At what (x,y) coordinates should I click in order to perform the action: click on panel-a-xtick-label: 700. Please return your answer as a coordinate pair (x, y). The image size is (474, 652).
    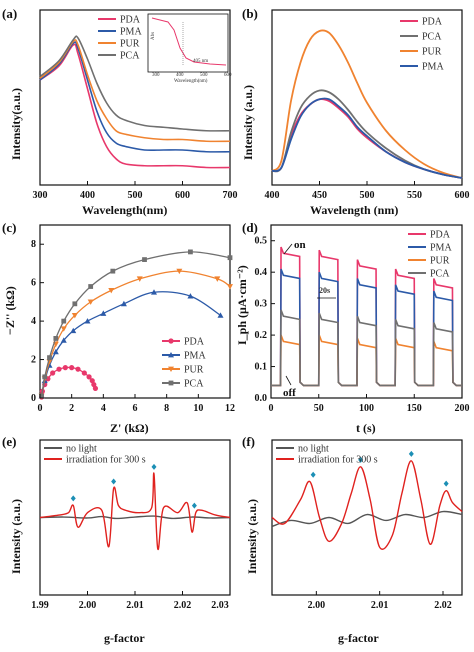
    Looking at the image, I should click on (230, 195).